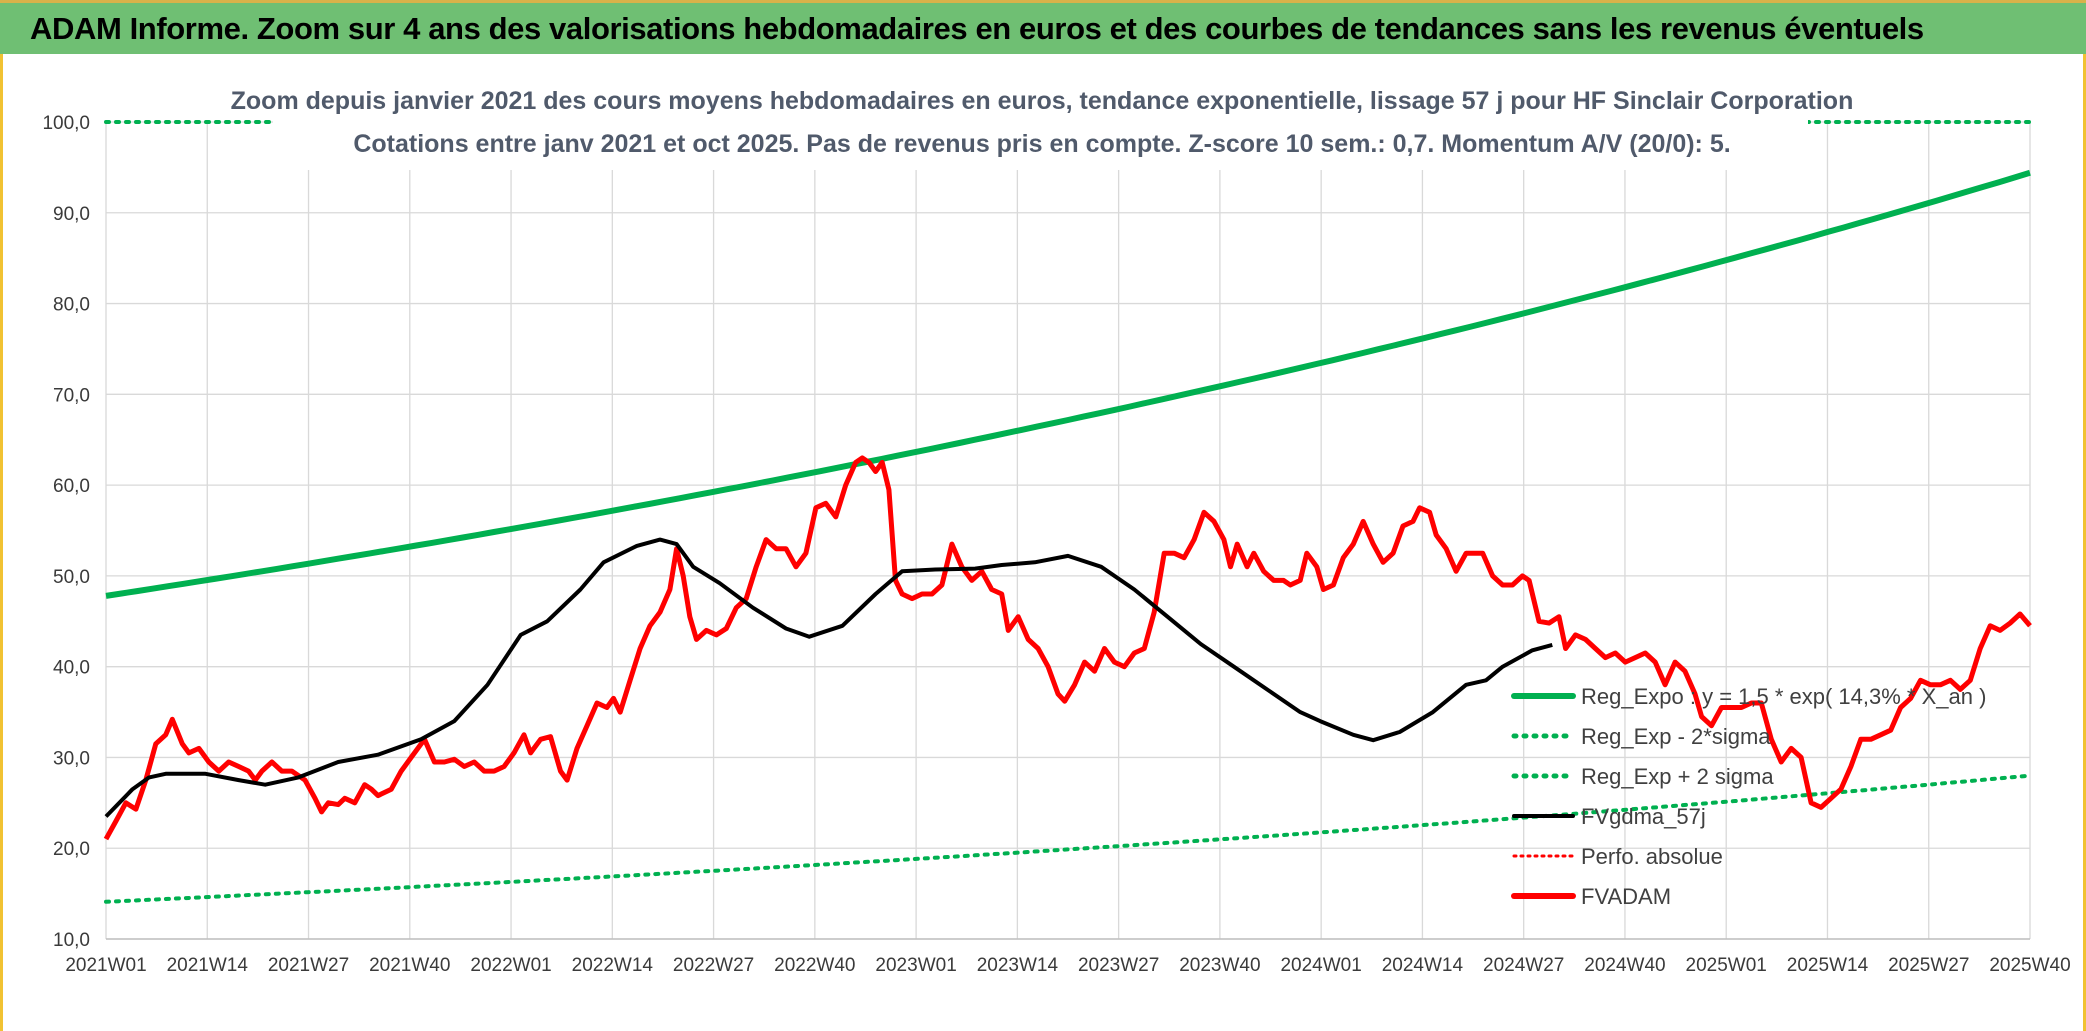 The width and height of the screenshot is (2086, 1031). What do you see at coordinates (71, 577) in the screenshot?
I see `y-tick-label: 50,0` at bounding box center [71, 577].